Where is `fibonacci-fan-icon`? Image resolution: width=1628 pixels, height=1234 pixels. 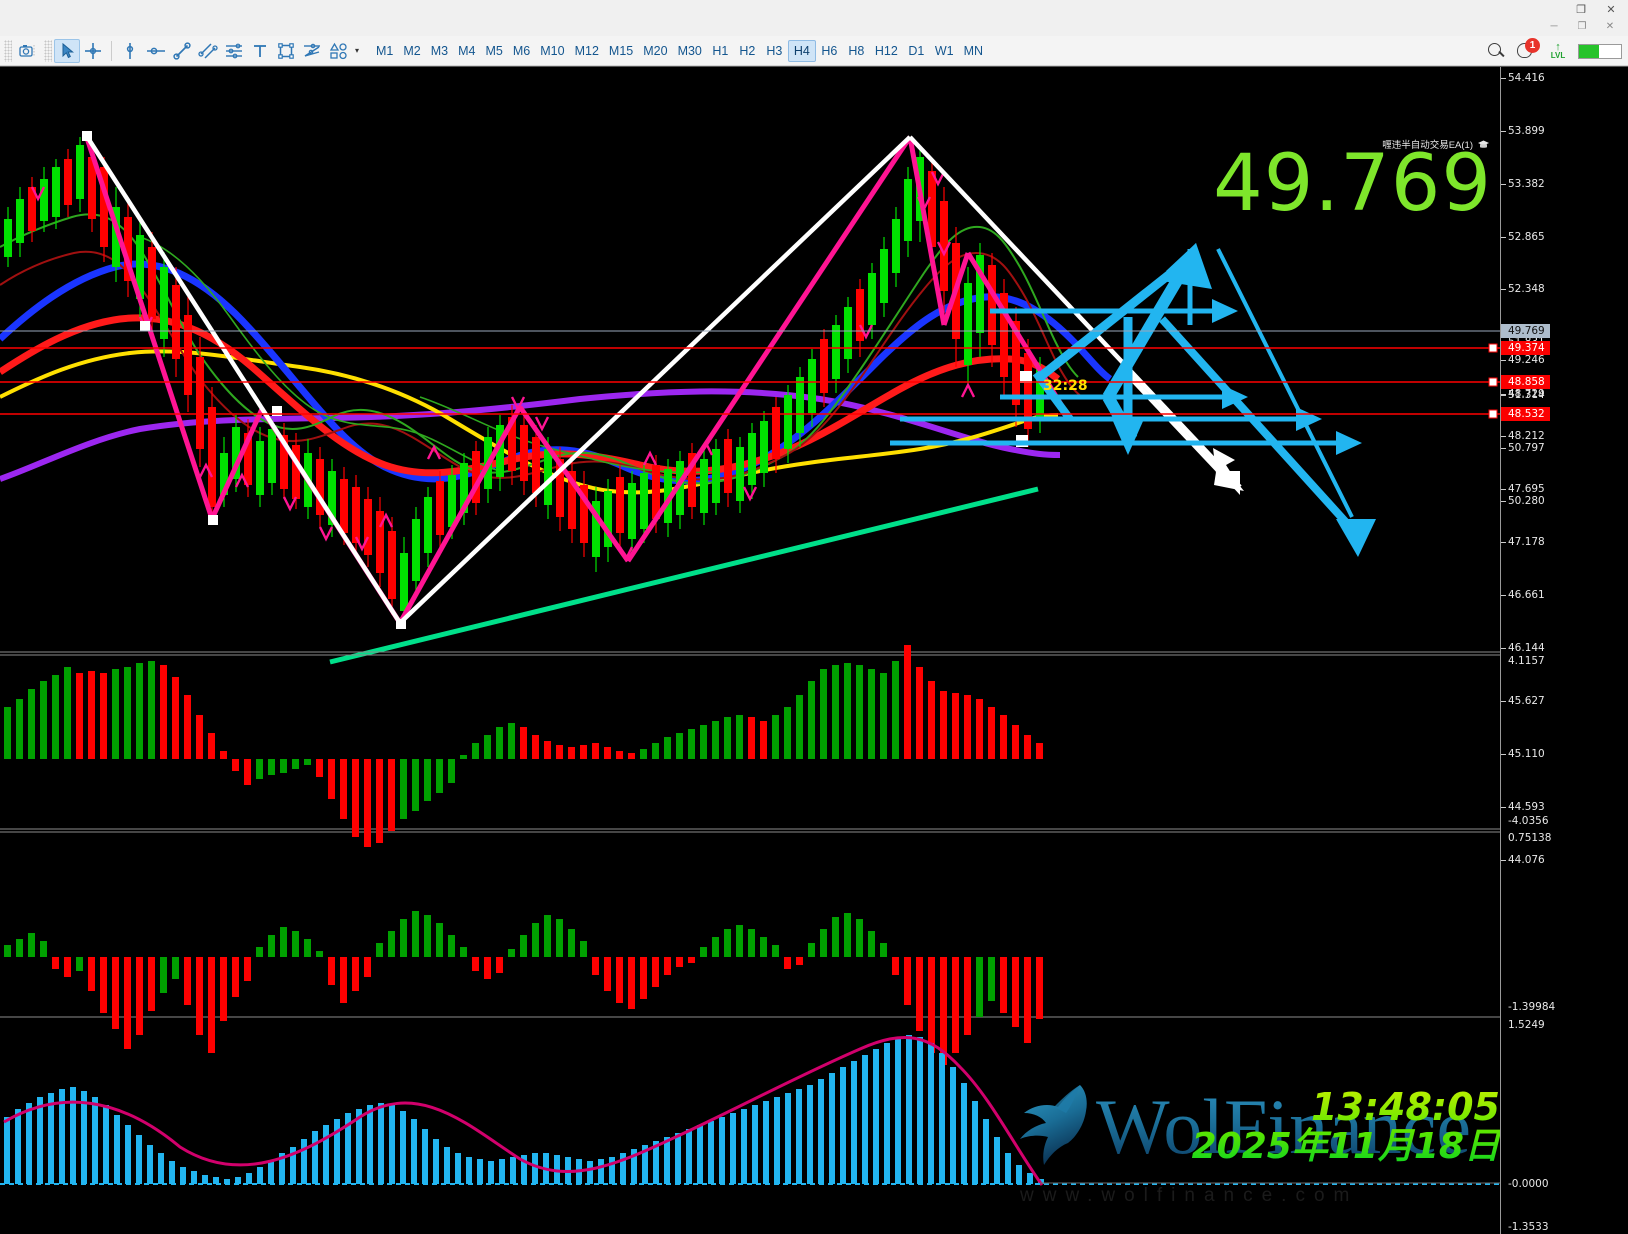
fibonacci-fan-icon is located at coordinates (312, 51).